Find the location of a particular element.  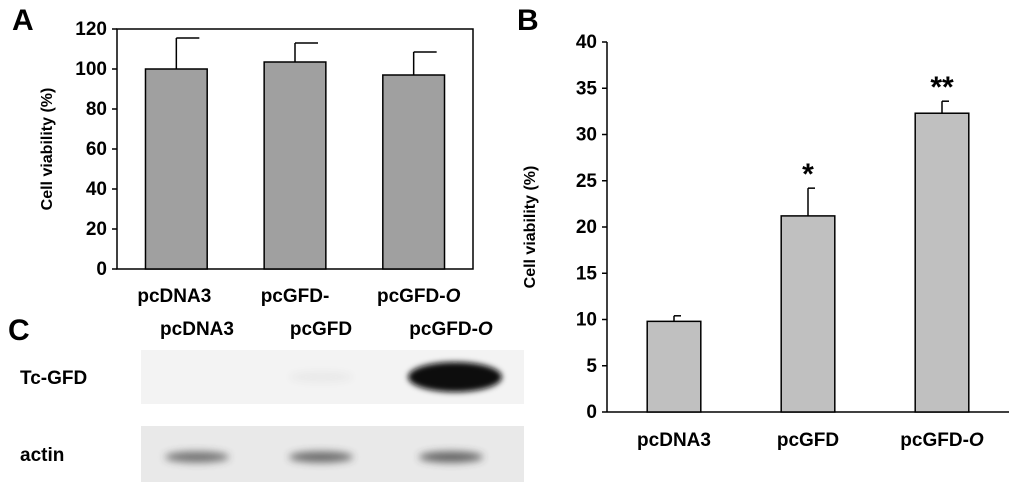

y-tick-label: 60 is located at coordinates (96, 149).